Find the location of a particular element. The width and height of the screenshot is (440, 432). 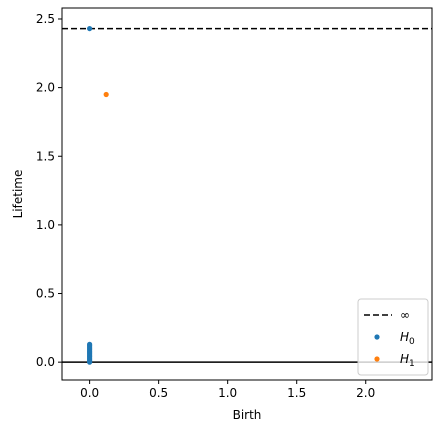

x-tick-label: 0.0 is located at coordinates (89, 393).